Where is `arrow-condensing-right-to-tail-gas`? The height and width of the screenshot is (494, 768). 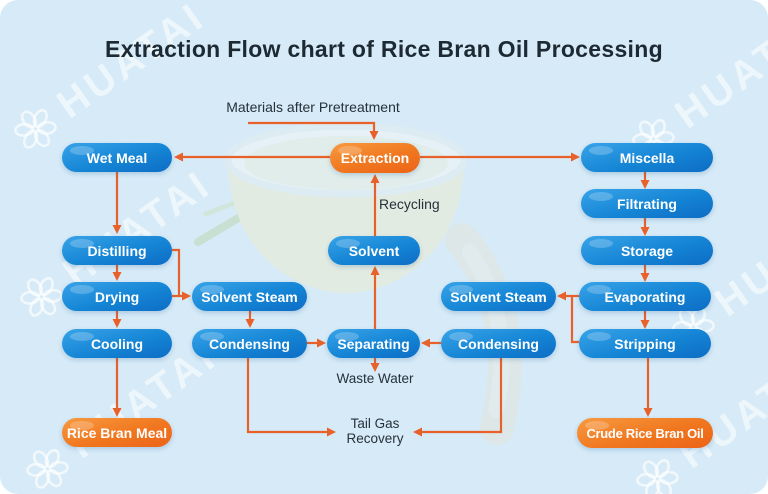 arrow-condensing-right-to-tail-gas is located at coordinates (458, 397).